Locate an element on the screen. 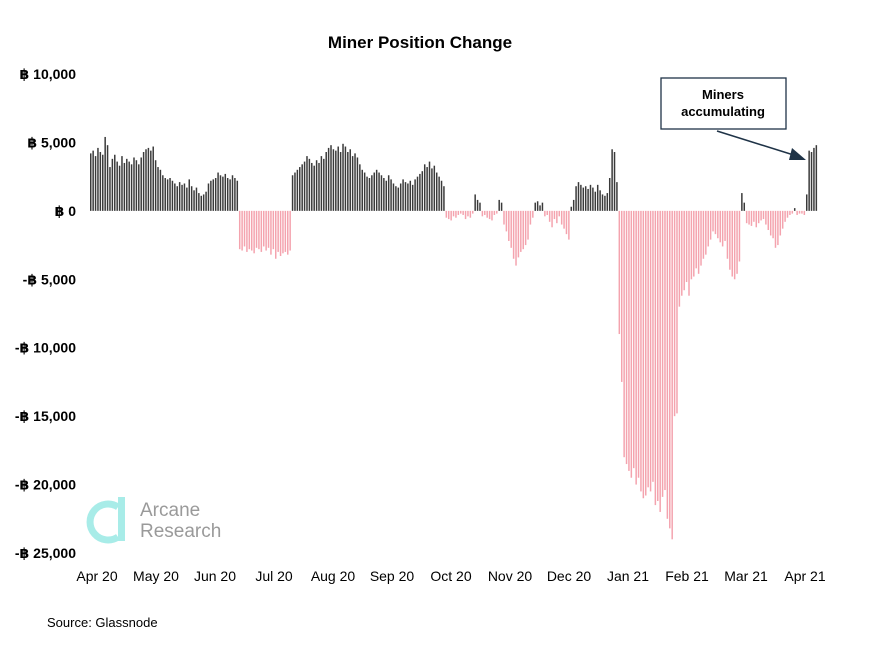 The image size is (880, 660). y-tick-label: -฿ 10,000 is located at coordinates (45, 348).